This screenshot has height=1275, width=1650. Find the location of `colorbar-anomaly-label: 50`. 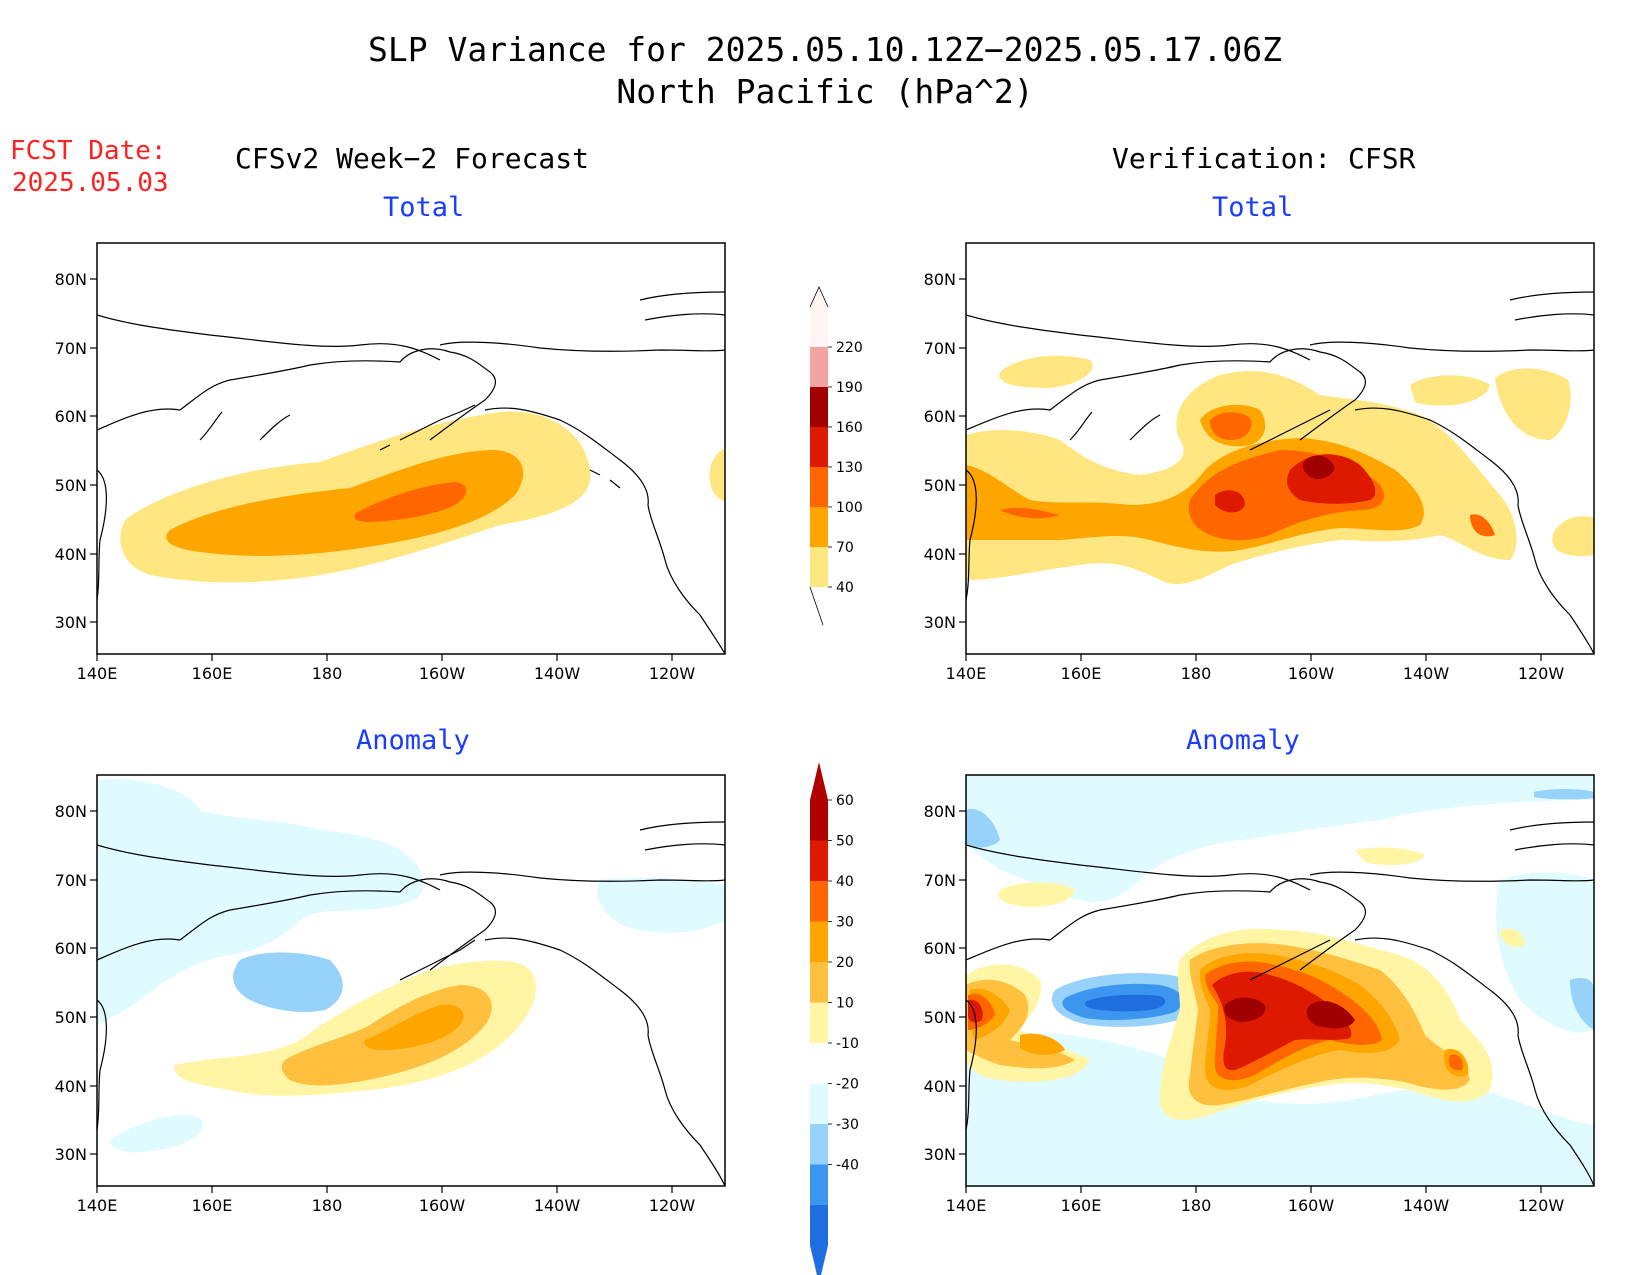

colorbar-anomaly-label: 50 is located at coordinates (845, 842).